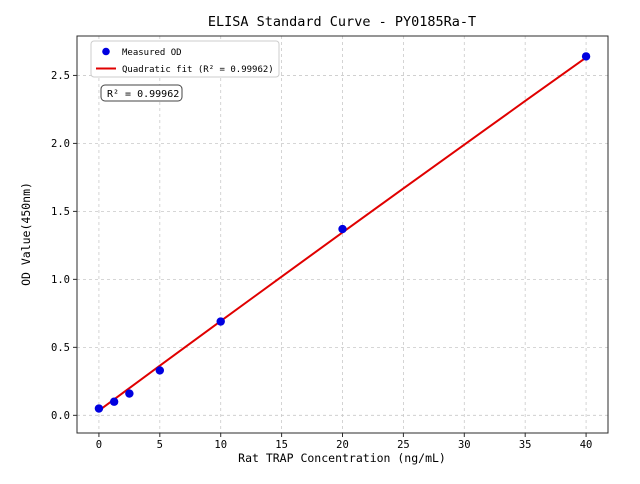 The width and height of the screenshot is (640, 484). I want to click on y-tick-label: 2.0, so click(60, 144).